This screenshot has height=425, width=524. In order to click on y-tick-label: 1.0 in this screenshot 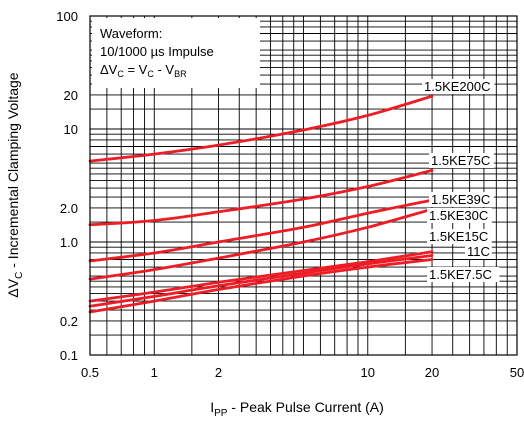, I will do `click(69, 242)`.